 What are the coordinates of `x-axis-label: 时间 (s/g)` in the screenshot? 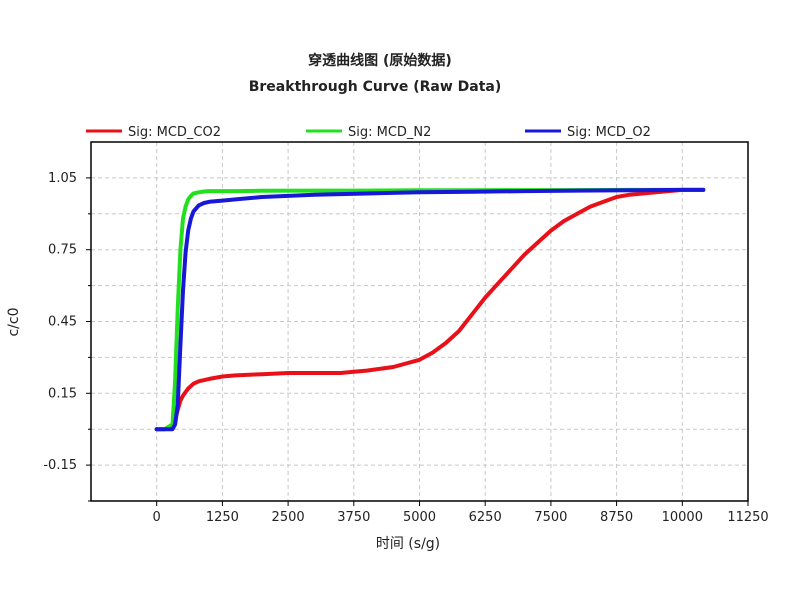 It's located at (408, 544).